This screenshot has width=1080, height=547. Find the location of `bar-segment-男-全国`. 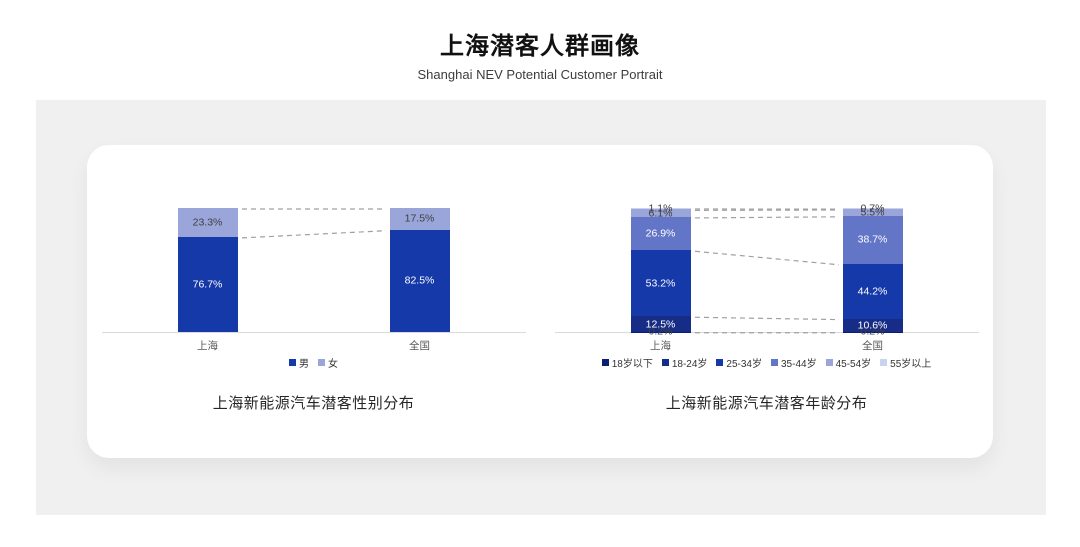

bar-segment-男-全国 is located at coordinates (419, 280).